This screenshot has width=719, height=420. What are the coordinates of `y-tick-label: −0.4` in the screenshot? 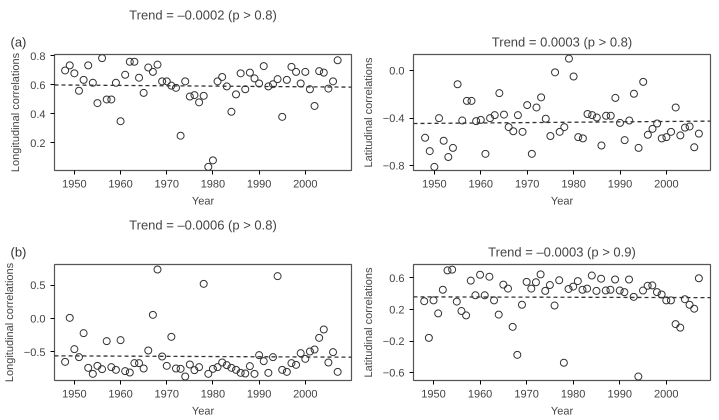 It's located at (393, 119).